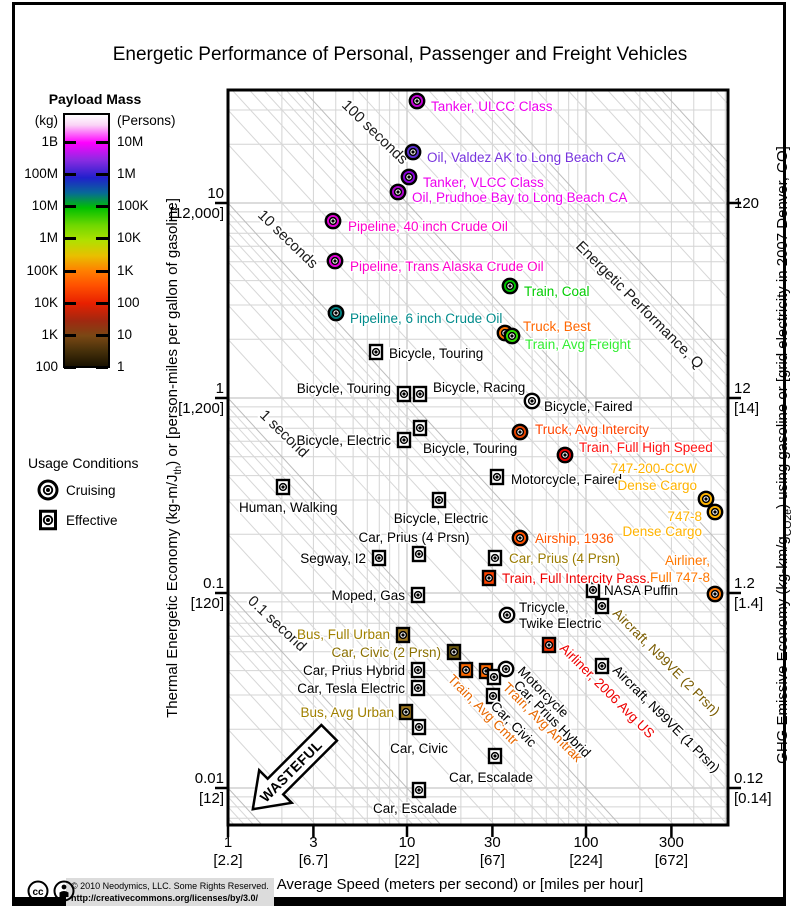 Image resolution: width=800 pixels, height=910 pixels. What do you see at coordinates (129, 238) in the screenshot?
I see `payload-persons-label: 10K` at bounding box center [129, 238].